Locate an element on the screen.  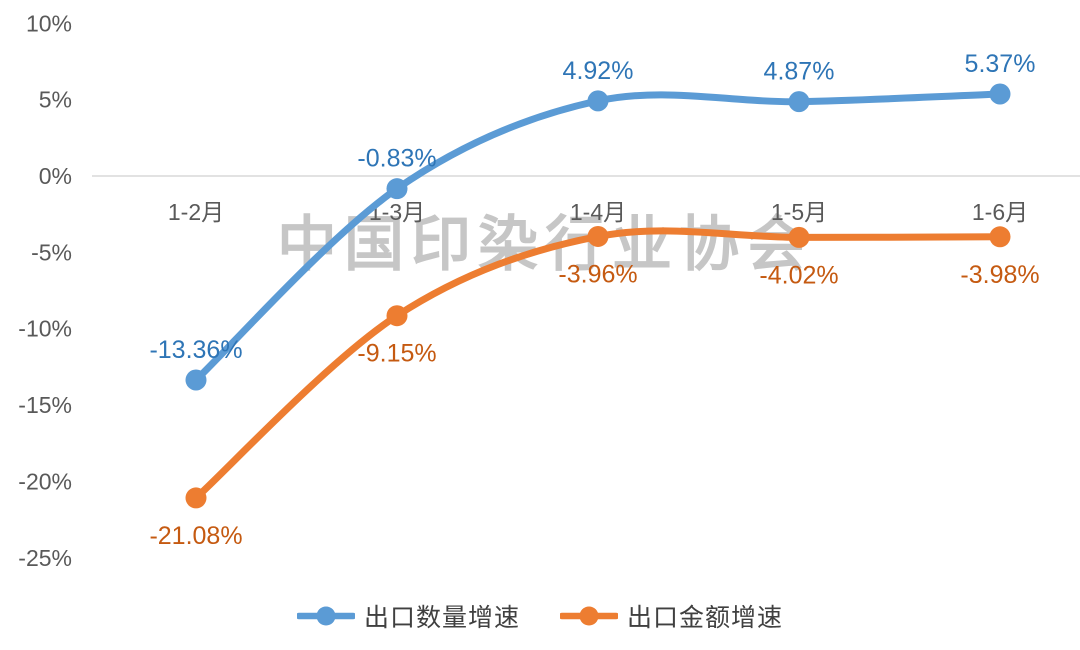
y-axis-tick-label: -10% is located at coordinates (45, 329).